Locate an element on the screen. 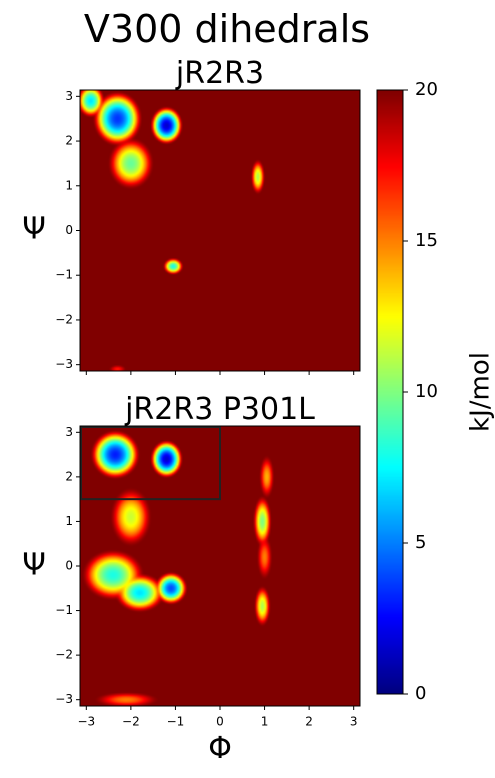 Image resolution: width=495 pixels, height=778 pixels. x-tick-label: −2 is located at coordinates (131, 722).